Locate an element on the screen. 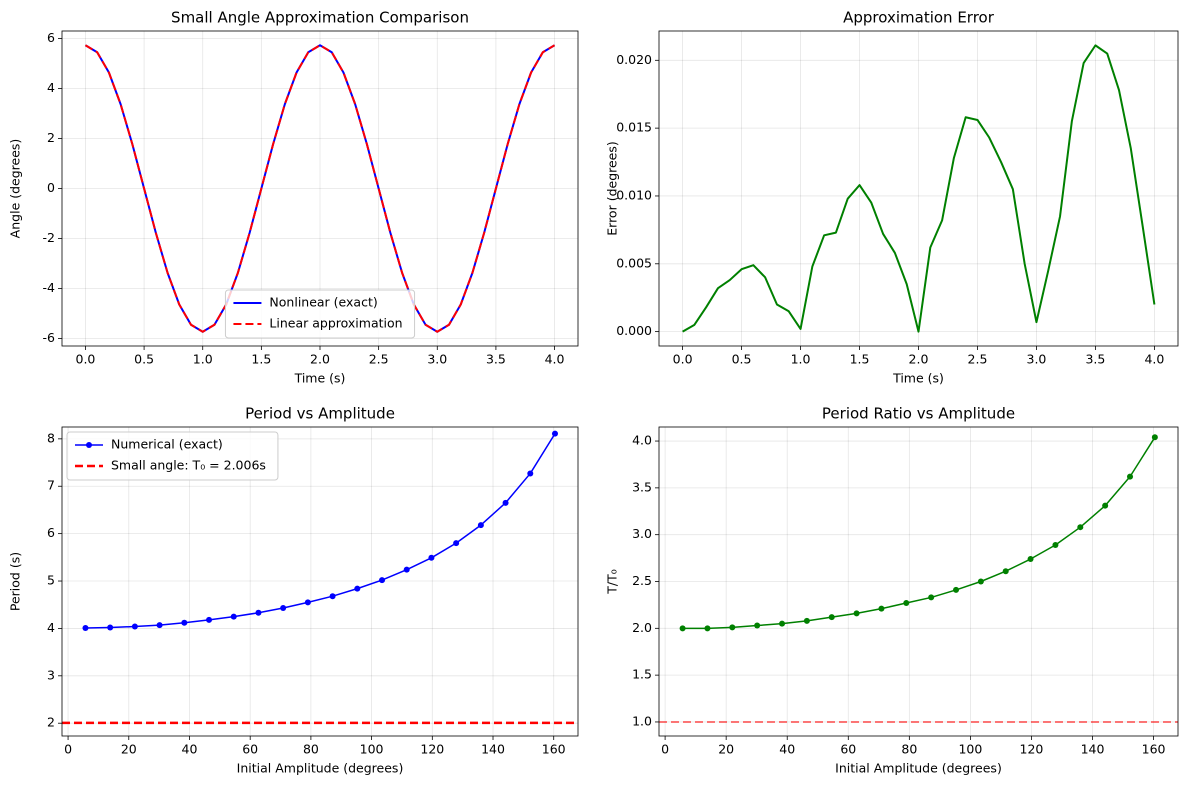 The image size is (1189, 790). chart-title: Approximation Error is located at coordinates (919, 18).